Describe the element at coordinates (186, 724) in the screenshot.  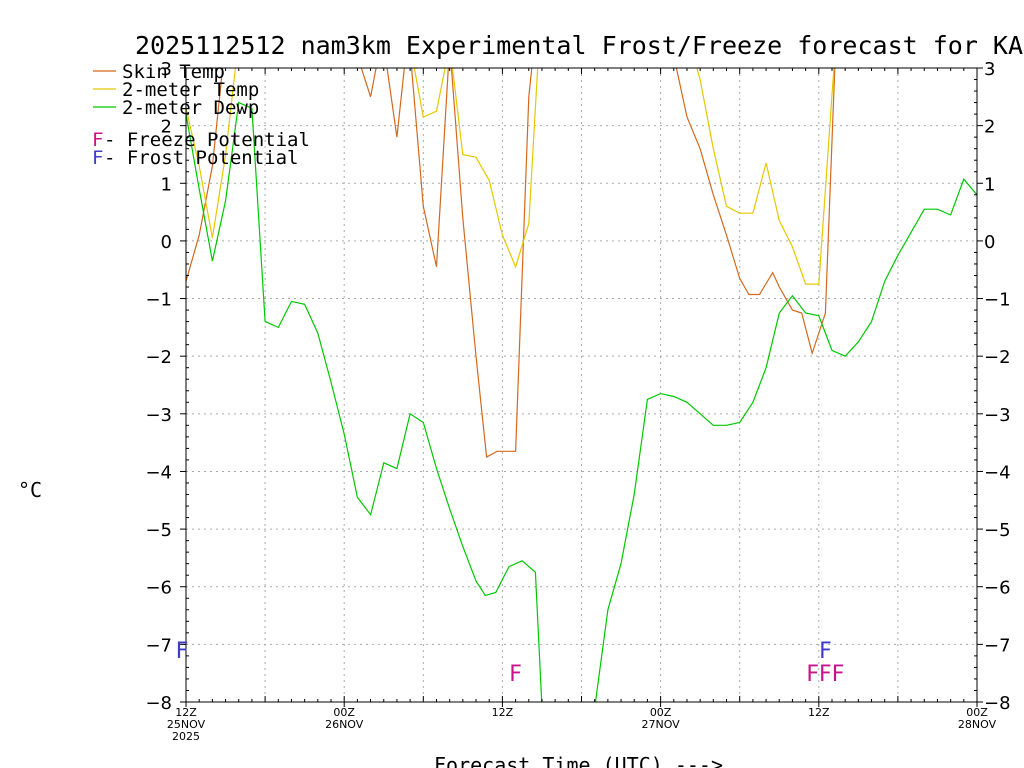
I see `x-tick-label: 25NOV` at that location.